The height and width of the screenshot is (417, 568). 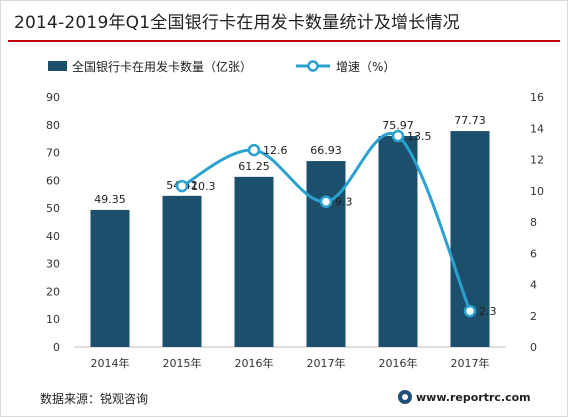 I want to click on y-left-tick-label: 80, so click(x=53, y=125).